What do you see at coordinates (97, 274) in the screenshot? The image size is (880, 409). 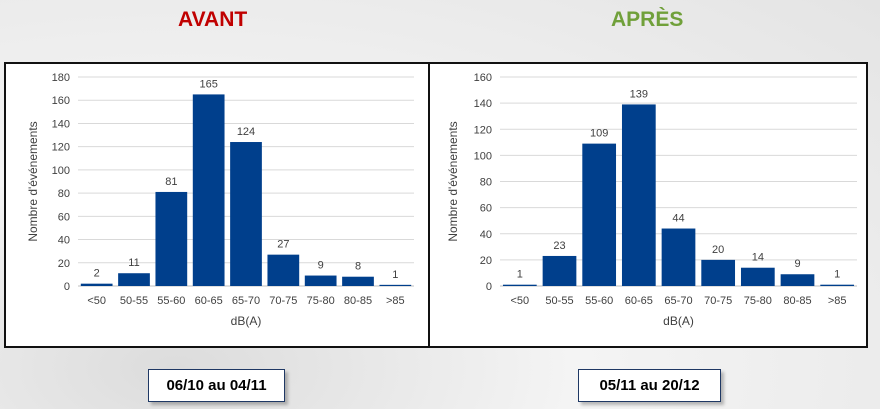 I see `data-label: 2` at bounding box center [97, 274].